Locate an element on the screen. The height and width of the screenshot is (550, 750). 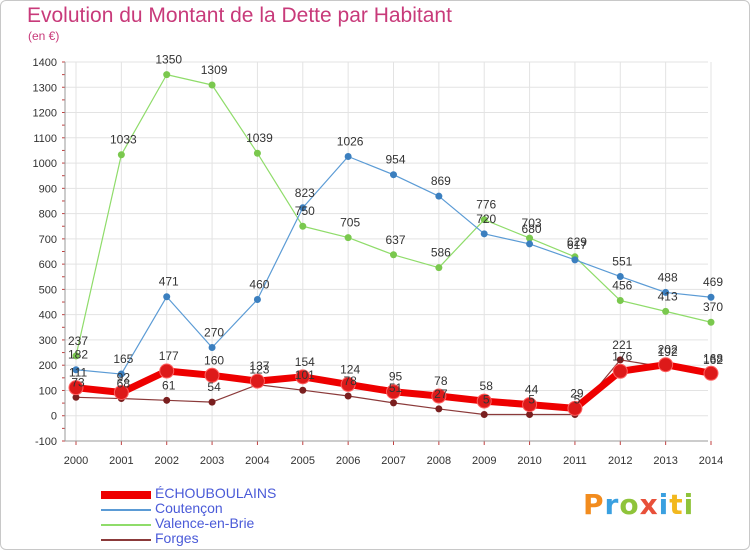
x-tick-label: 2003 is located at coordinates (212, 461).